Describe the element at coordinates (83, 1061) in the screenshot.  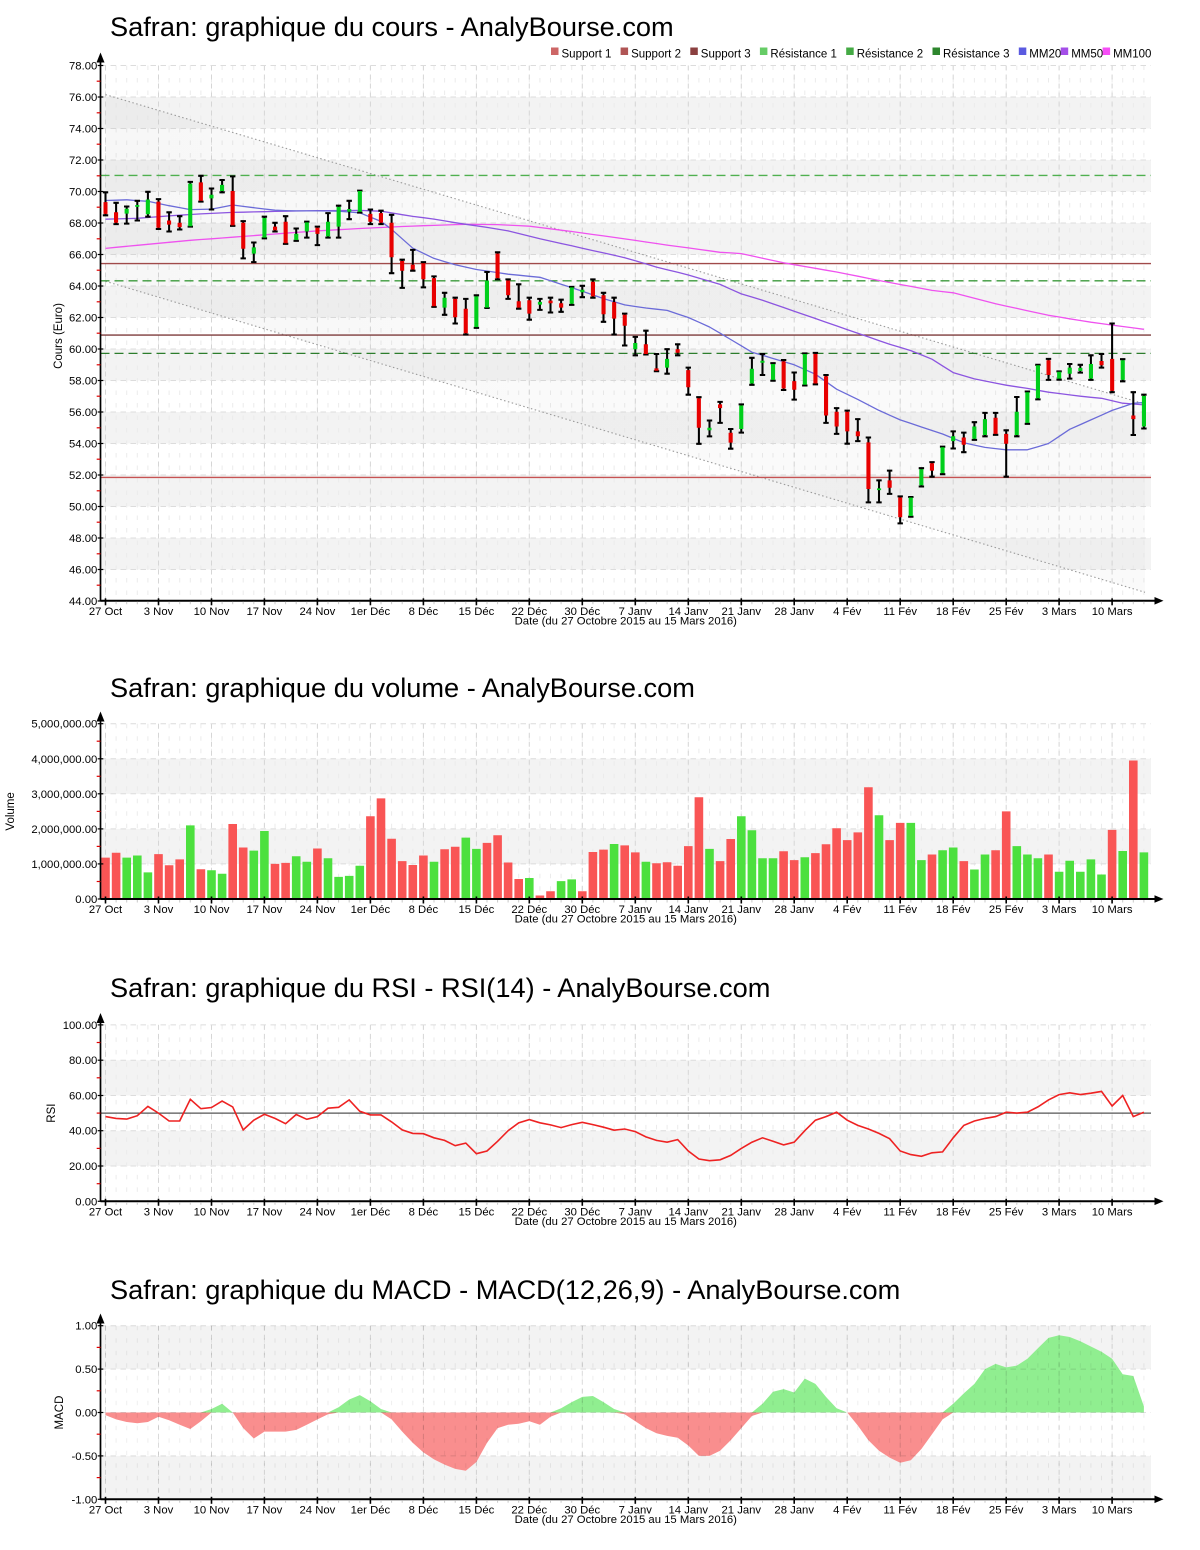
I see `svg-text: 80.00` at that location.